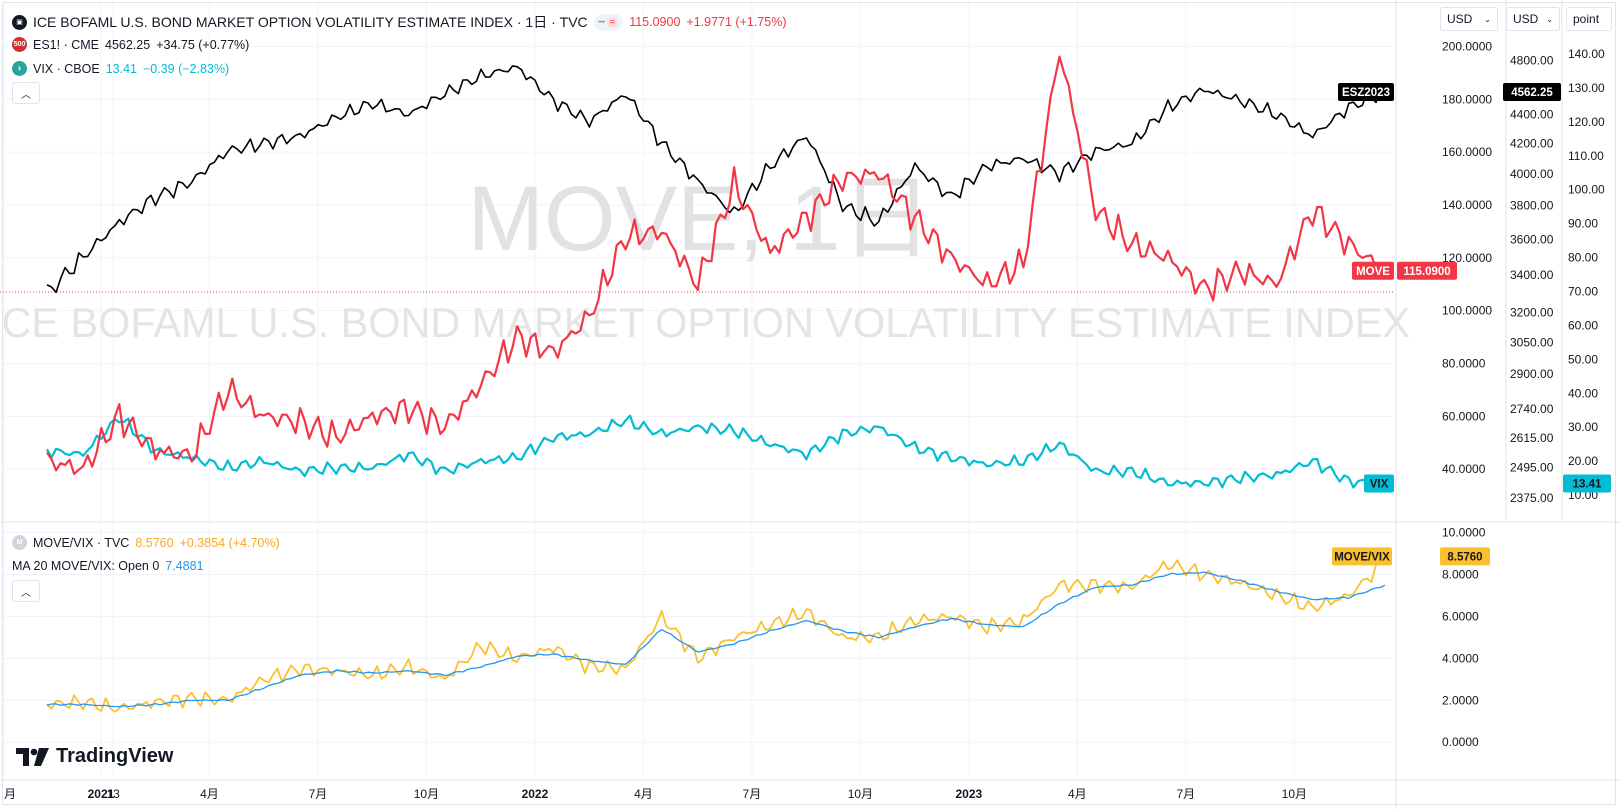  I want to click on es-legend: 500 ES1! · CME 4562.25 +34.75 (+0.77%), so click(130, 44).